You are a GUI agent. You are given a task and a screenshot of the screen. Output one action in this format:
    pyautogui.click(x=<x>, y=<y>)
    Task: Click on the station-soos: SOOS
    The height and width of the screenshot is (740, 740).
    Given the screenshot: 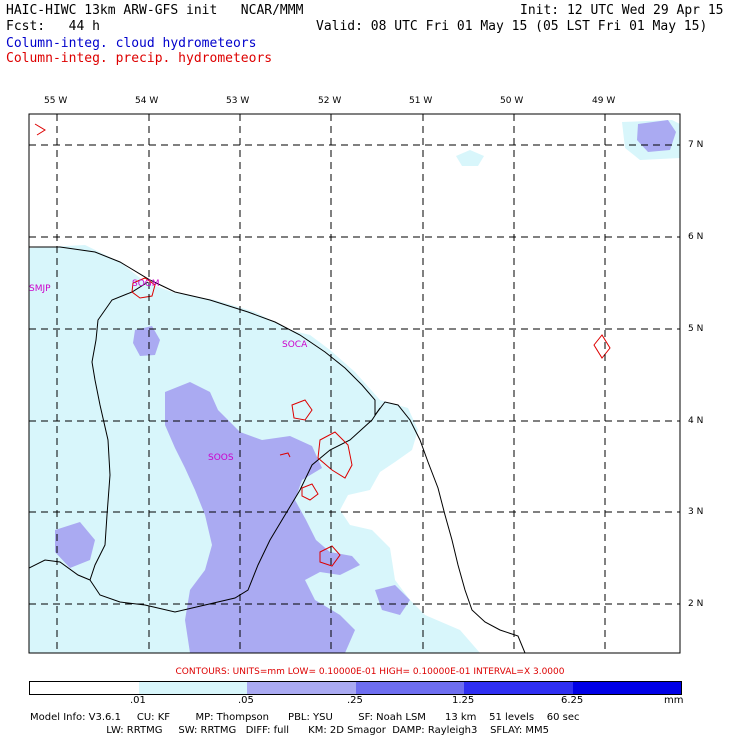 What is the action you would take?
    pyautogui.click(x=221, y=458)
    